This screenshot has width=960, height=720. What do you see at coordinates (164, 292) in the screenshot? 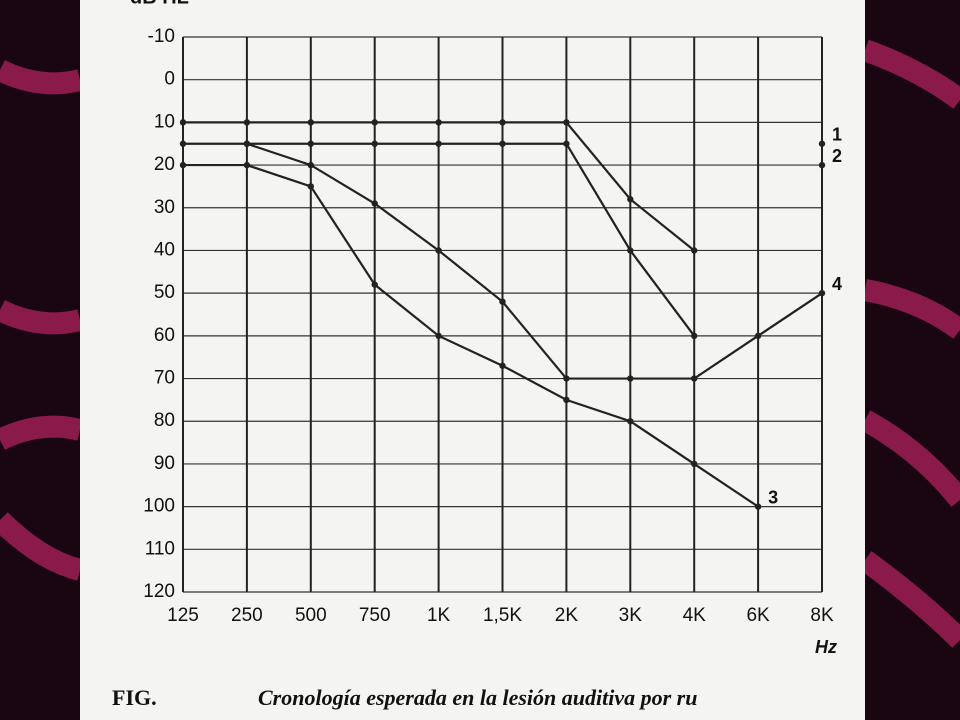
I see `y-tick-label: 50` at bounding box center [164, 292].